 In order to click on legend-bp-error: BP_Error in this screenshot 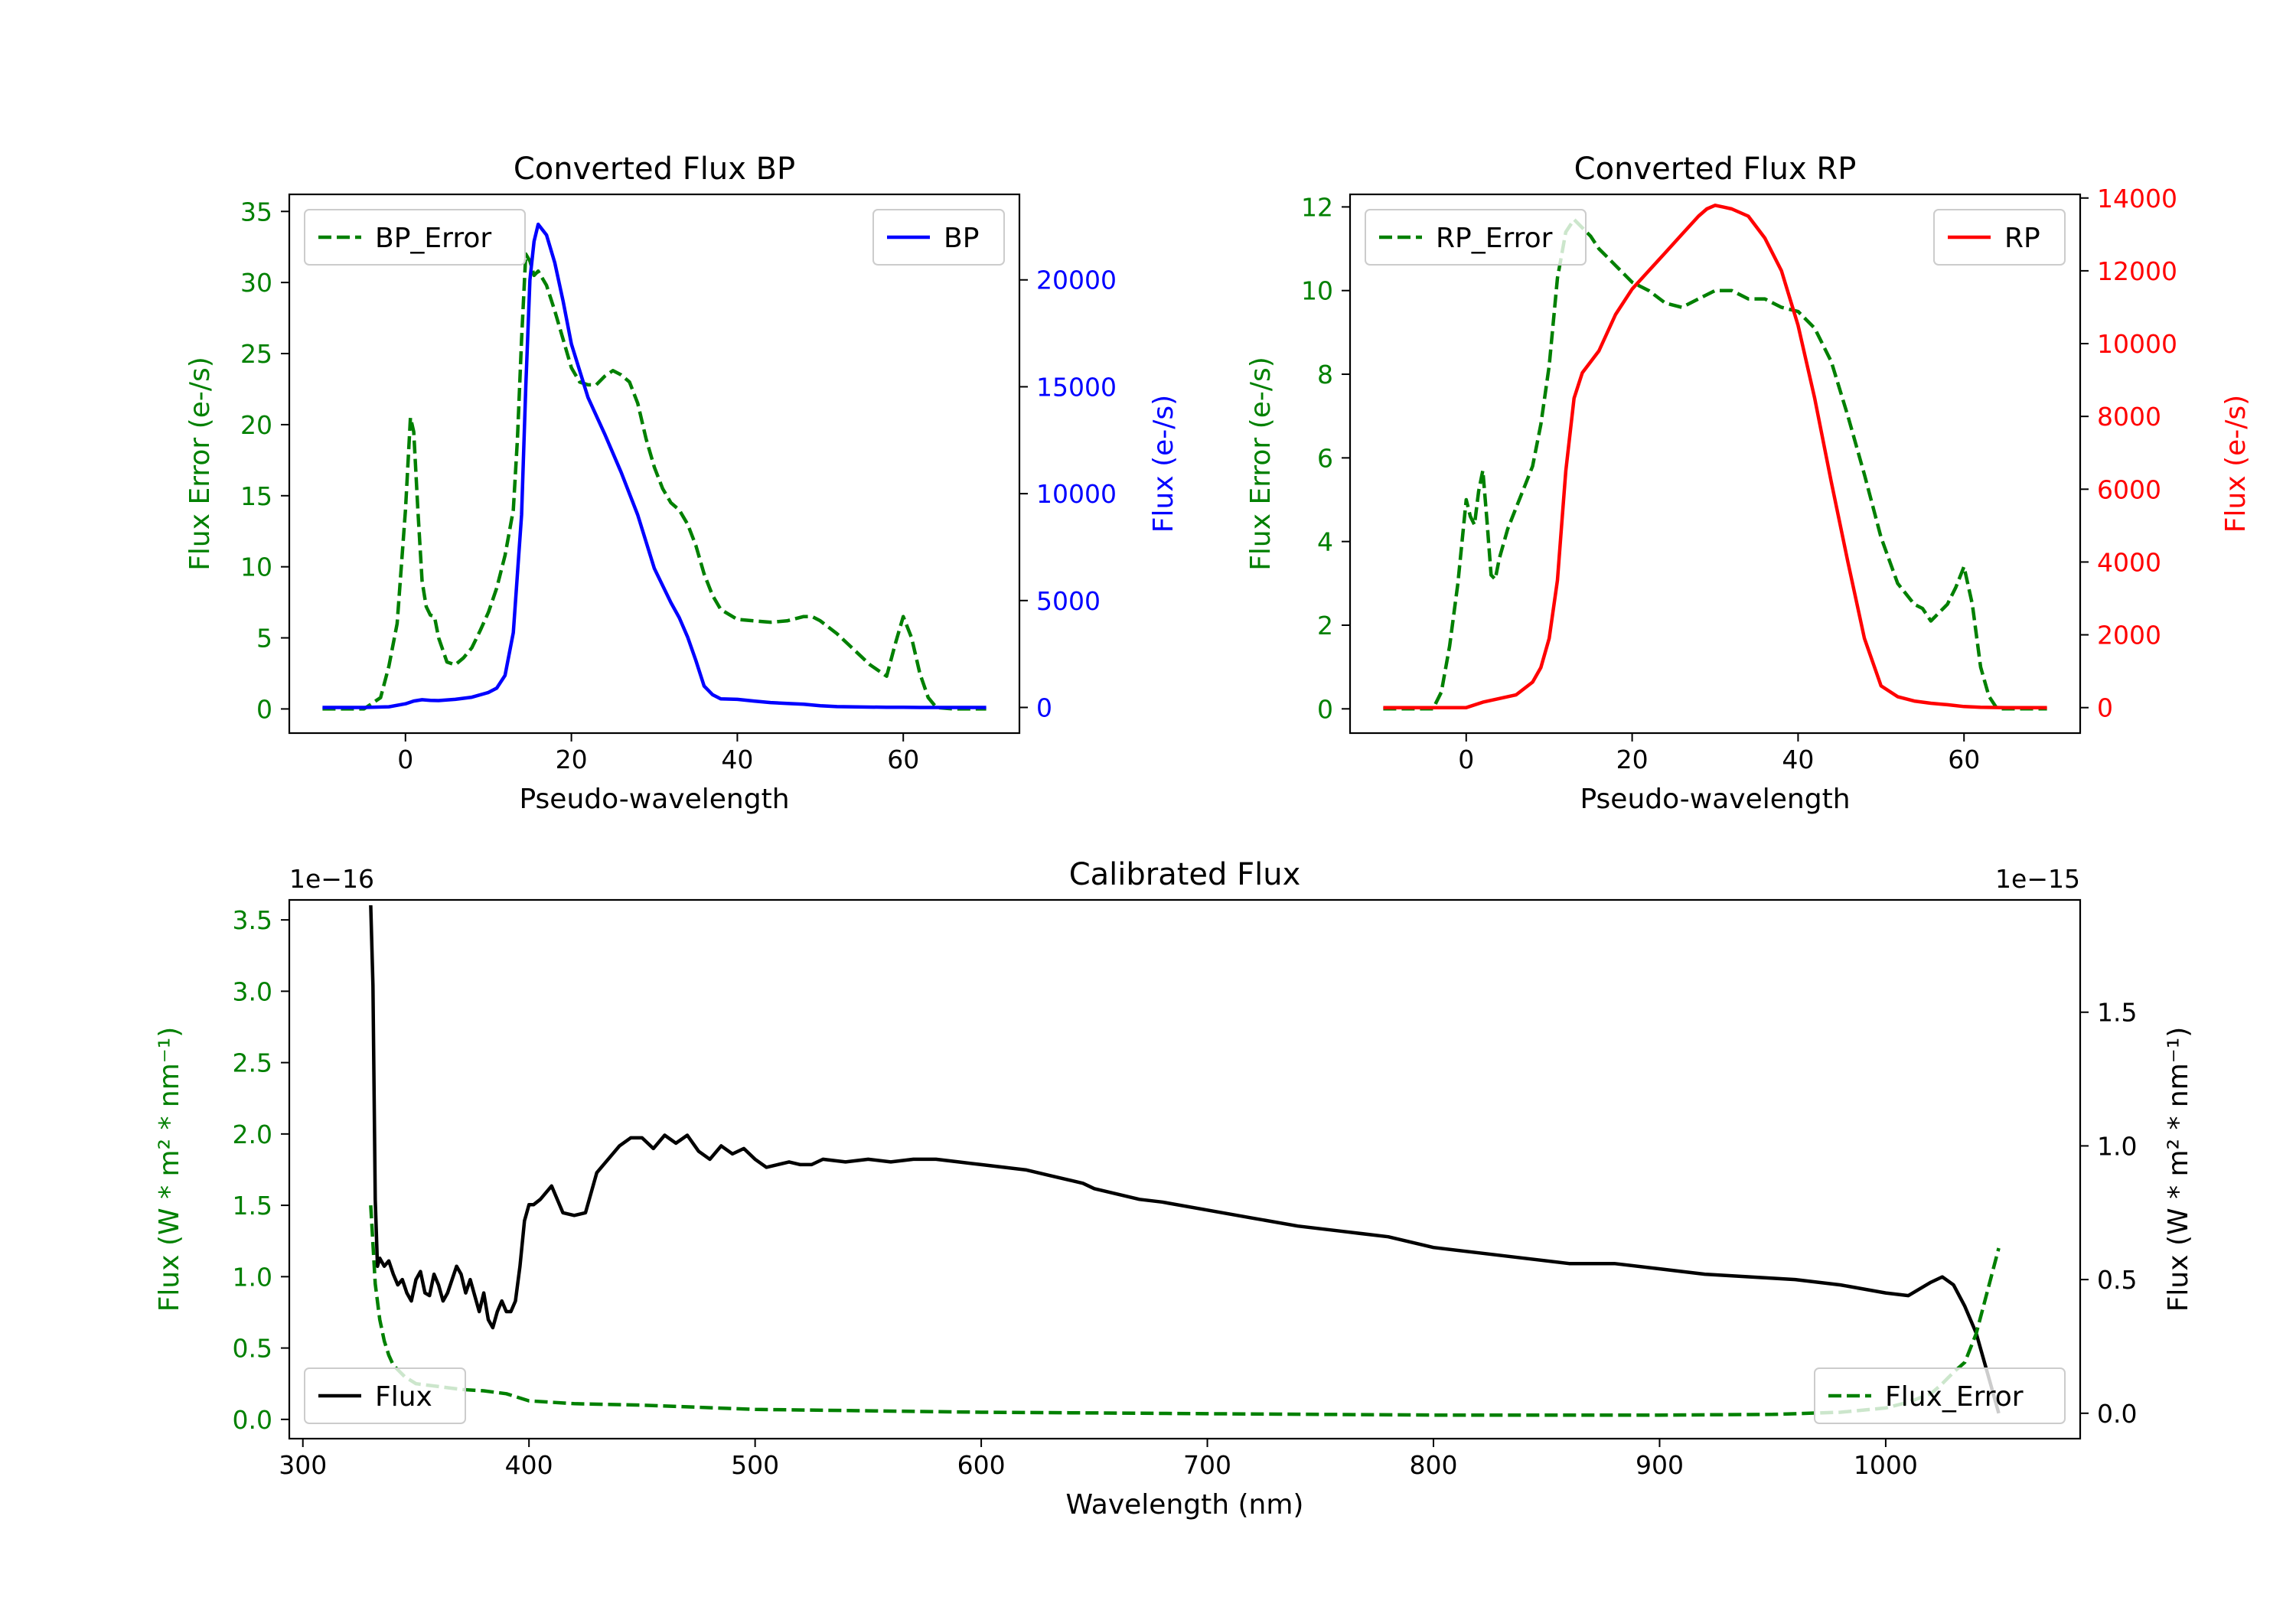, I will do `click(415, 237)`.